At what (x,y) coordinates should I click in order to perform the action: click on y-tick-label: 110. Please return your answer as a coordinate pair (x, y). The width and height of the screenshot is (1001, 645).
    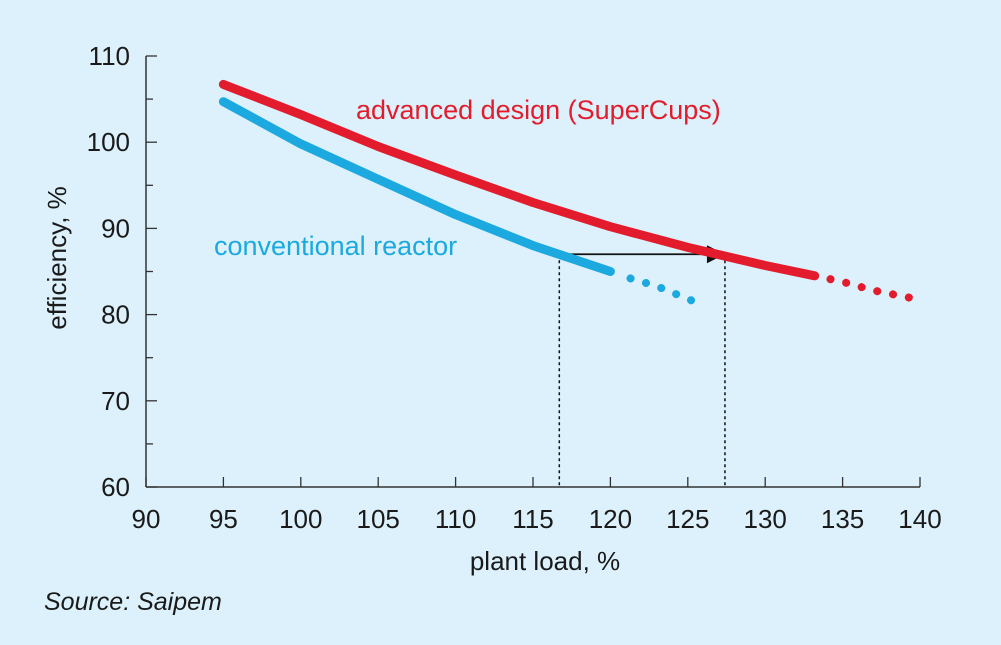
    Looking at the image, I should click on (109, 56).